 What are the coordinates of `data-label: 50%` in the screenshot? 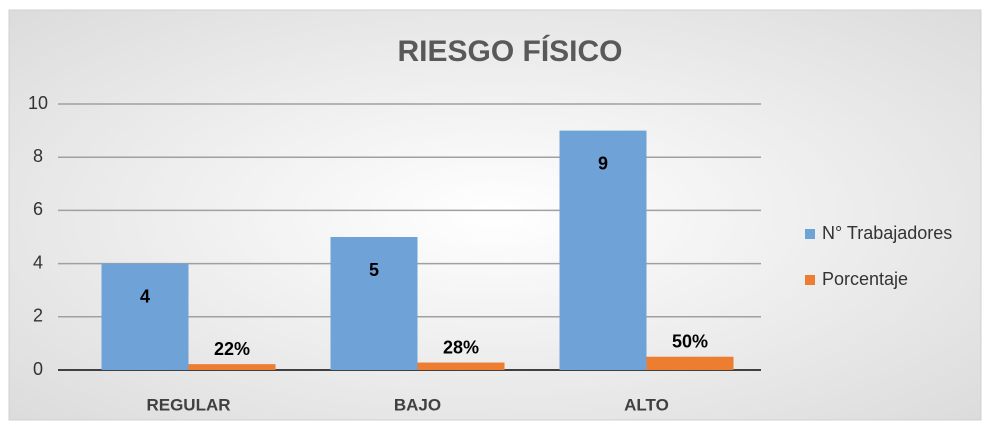 It's located at (690, 341).